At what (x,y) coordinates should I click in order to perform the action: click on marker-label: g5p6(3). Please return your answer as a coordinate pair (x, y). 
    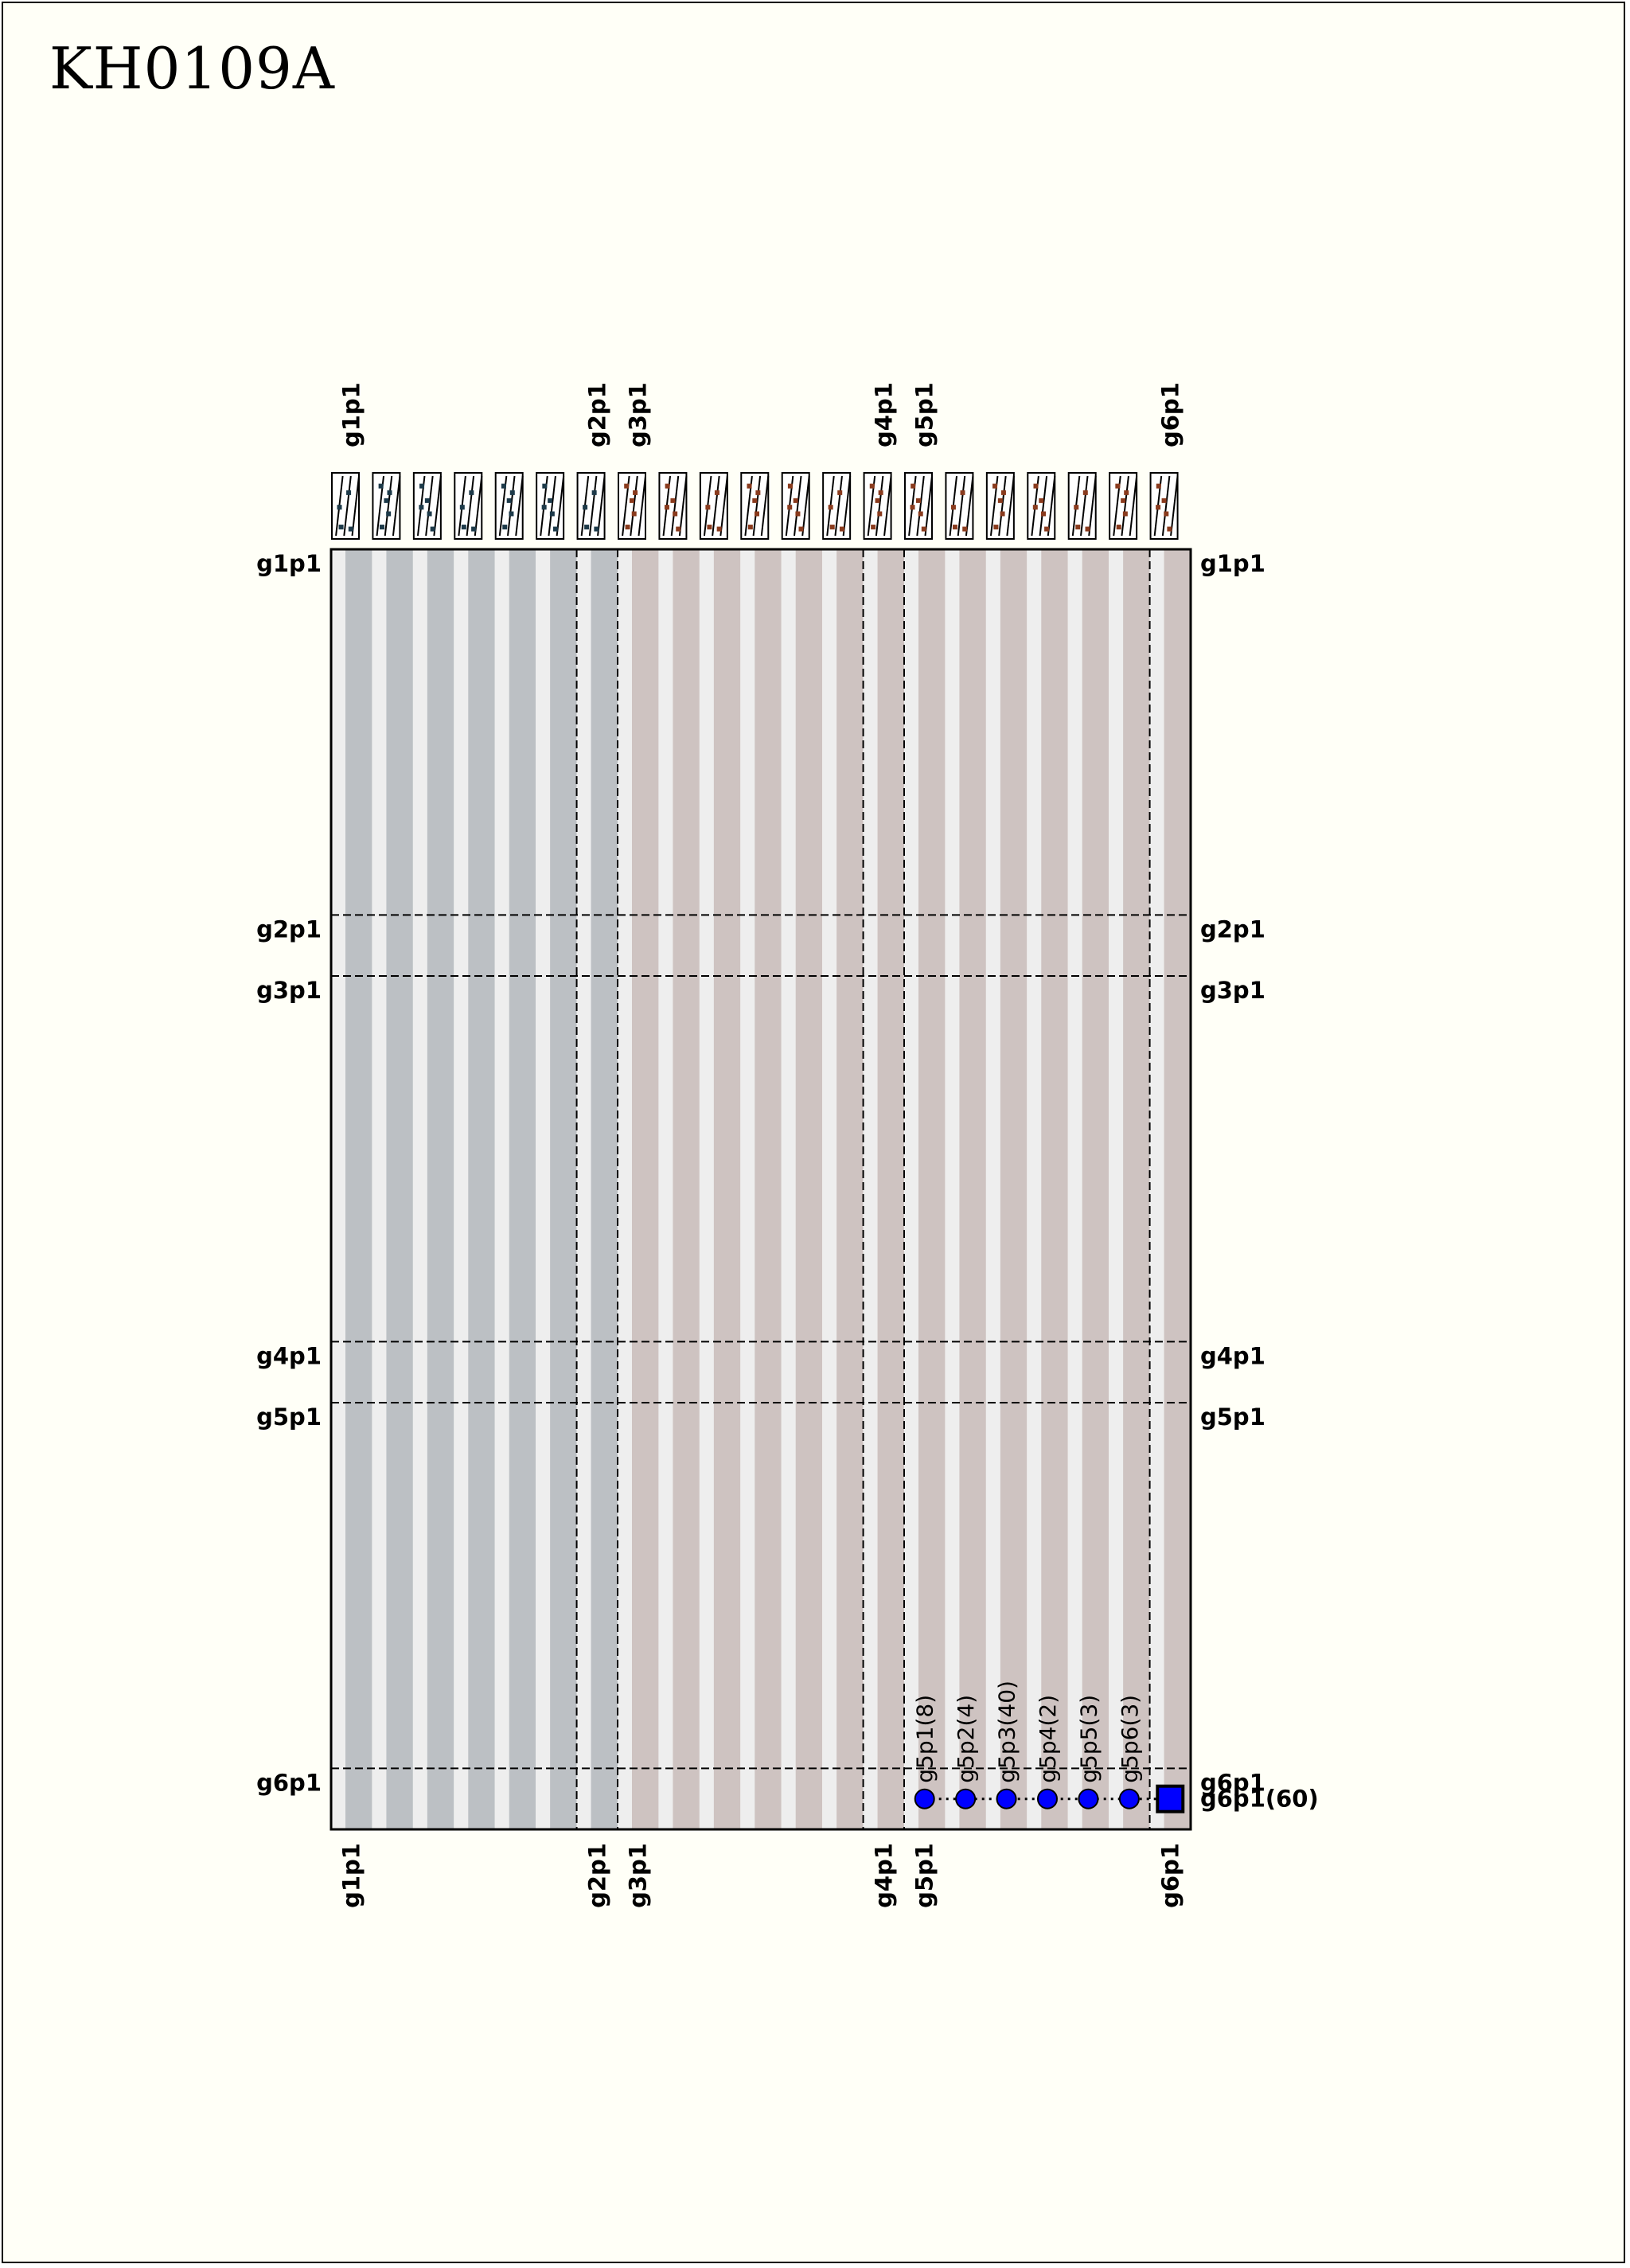
    Looking at the image, I should click on (1130, 1739).